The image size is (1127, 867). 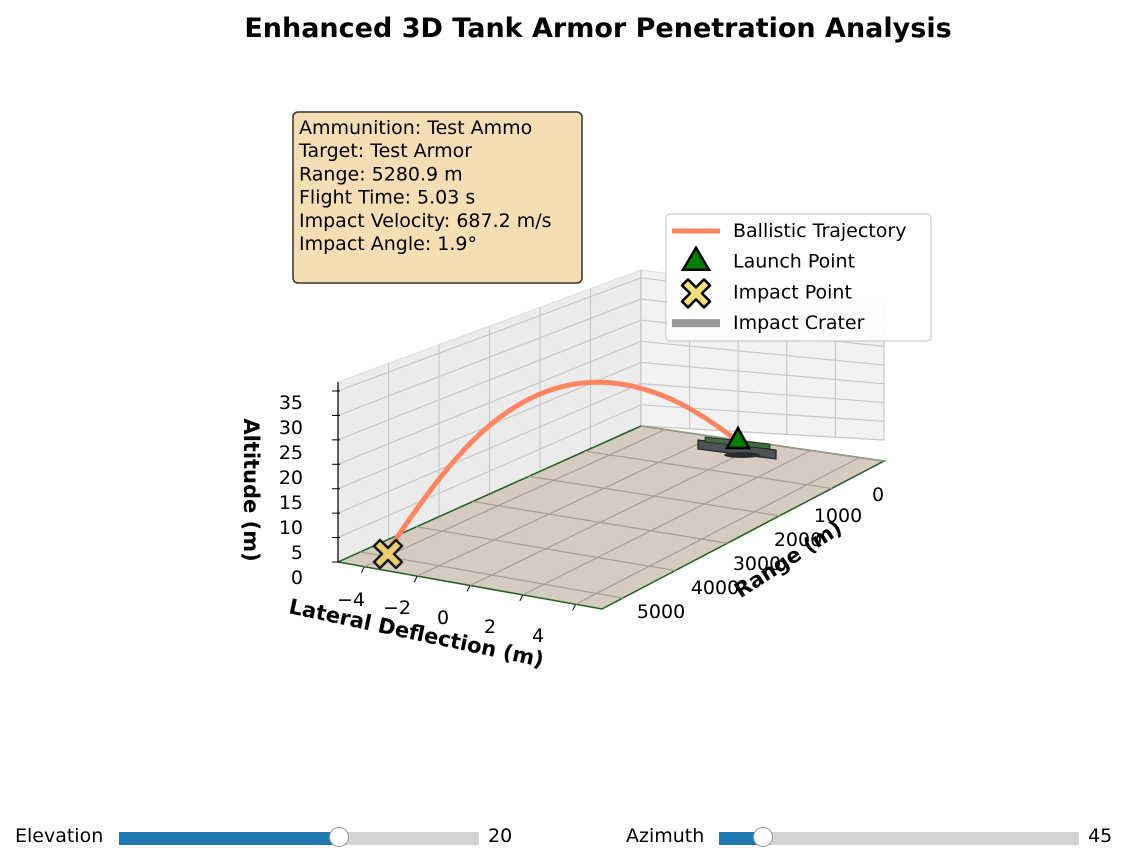 What do you see at coordinates (838, 516) in the screenshot?
I see `range-tick-label: 1000` at bounding box center [838, 516].